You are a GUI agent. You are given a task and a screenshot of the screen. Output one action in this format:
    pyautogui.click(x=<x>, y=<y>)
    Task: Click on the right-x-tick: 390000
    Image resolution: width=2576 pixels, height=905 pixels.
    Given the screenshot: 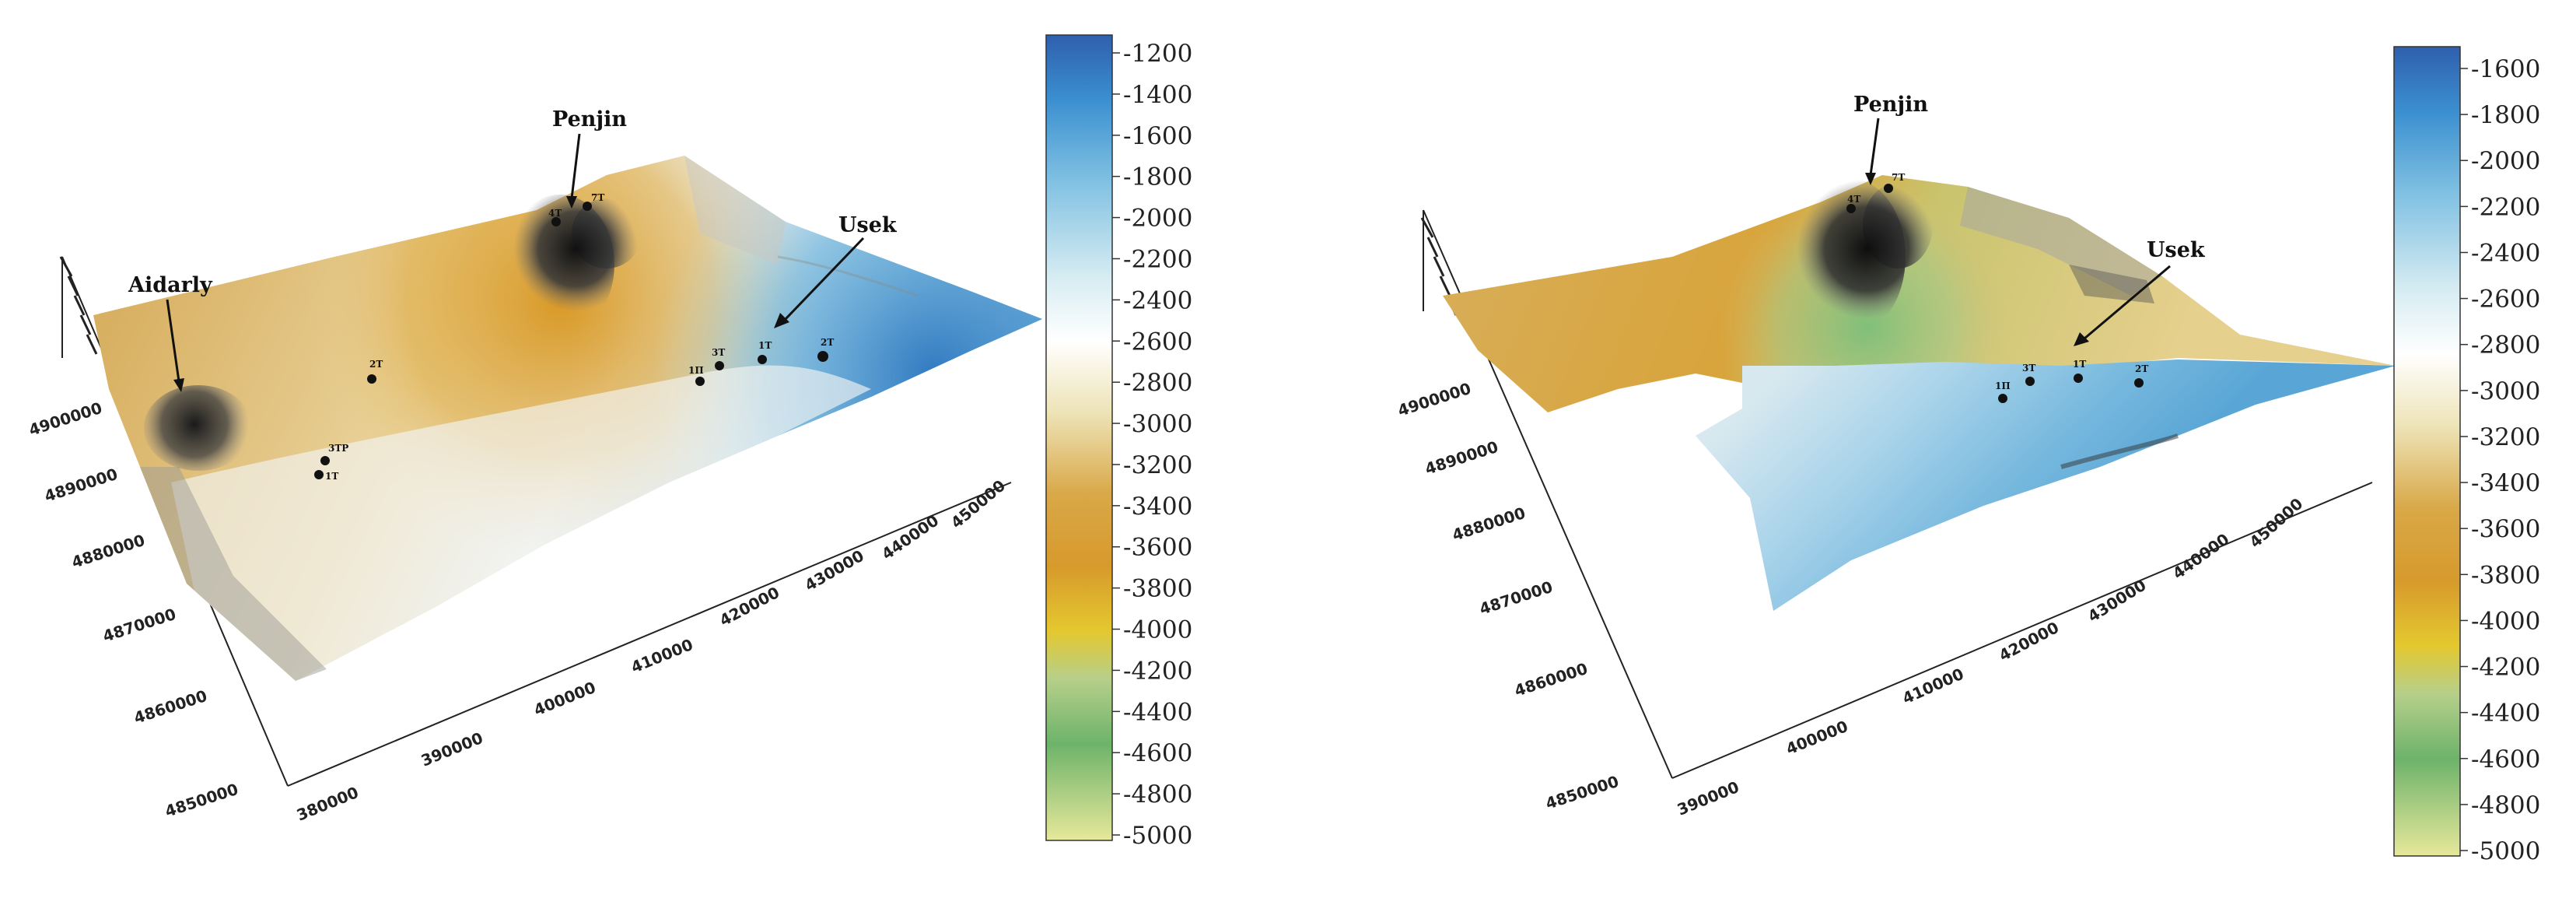 What is the action you would take?
    pyautogui.click(x=1708, y=798)
    